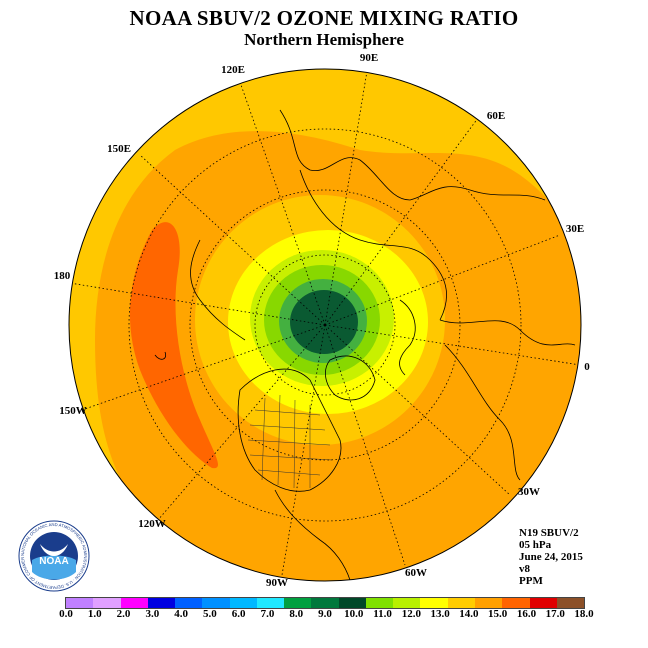  What do you see at coordinates (267, 614) in the screenshot?
I see `colorbar-tick-label: 7.0` at bounding box center [267, 614].